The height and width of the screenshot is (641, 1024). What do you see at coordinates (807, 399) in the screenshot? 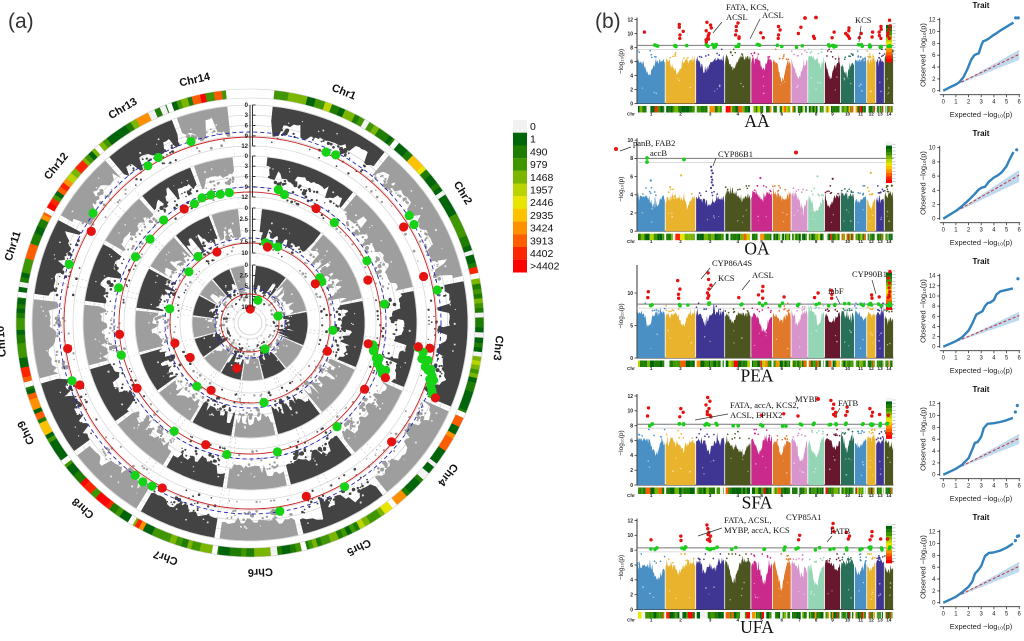
I see `svg-text: MYBP` at bounding box center [807, 399].